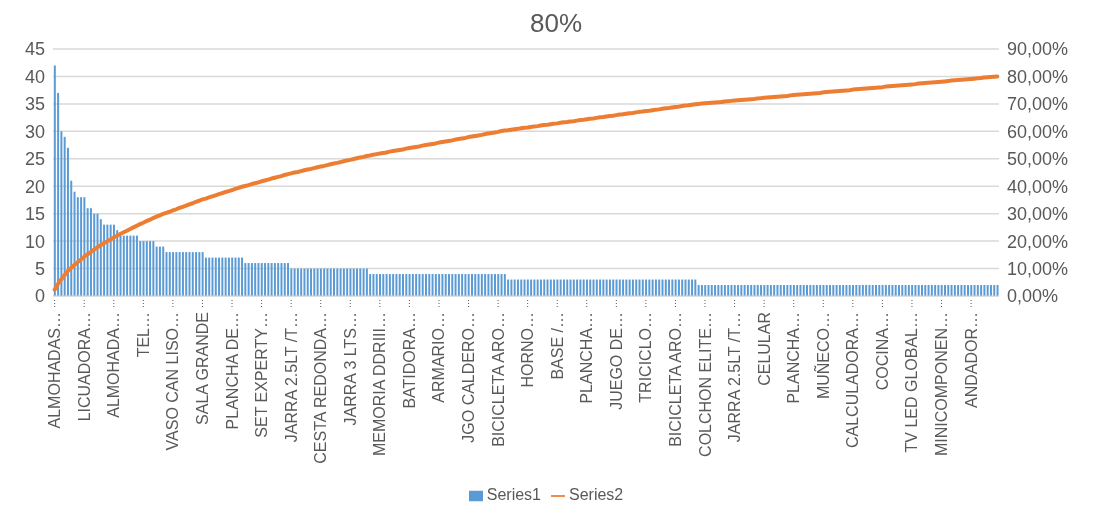 This screenshot has height=521, width=1112. Describe the element at coordinates (39, 268) in the screenshot. I see `y-tick-label: 5` at that location.